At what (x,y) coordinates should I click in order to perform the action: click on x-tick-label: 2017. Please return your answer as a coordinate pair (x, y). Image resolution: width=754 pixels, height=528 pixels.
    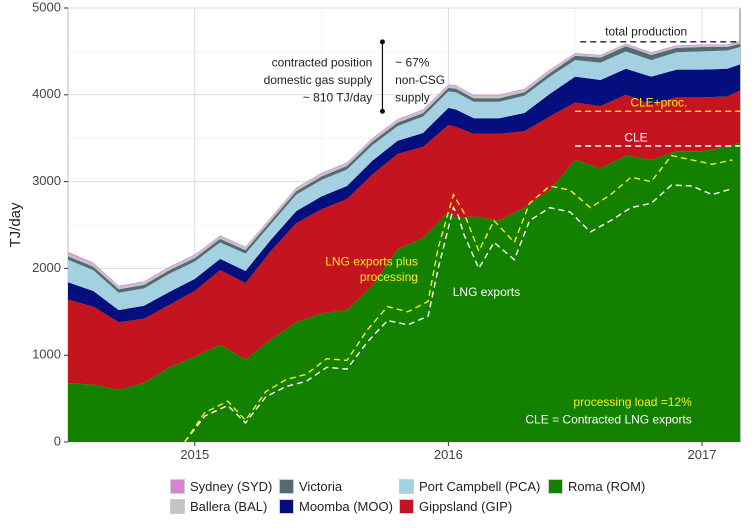
    Looking at the image, I should click on (702, 454).